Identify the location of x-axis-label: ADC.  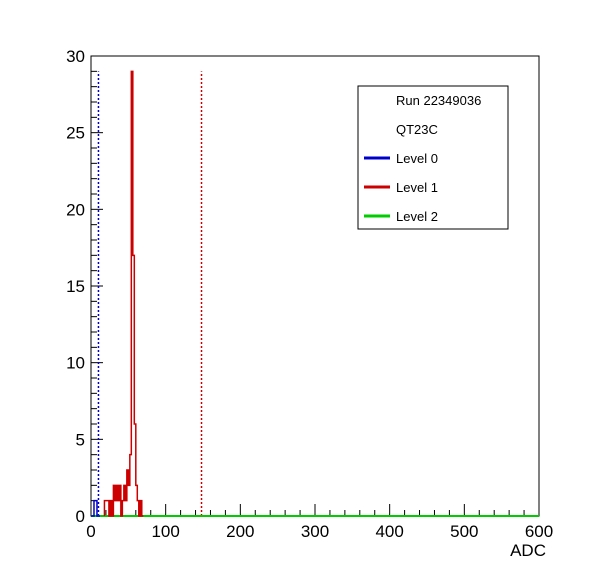
(528, 550).